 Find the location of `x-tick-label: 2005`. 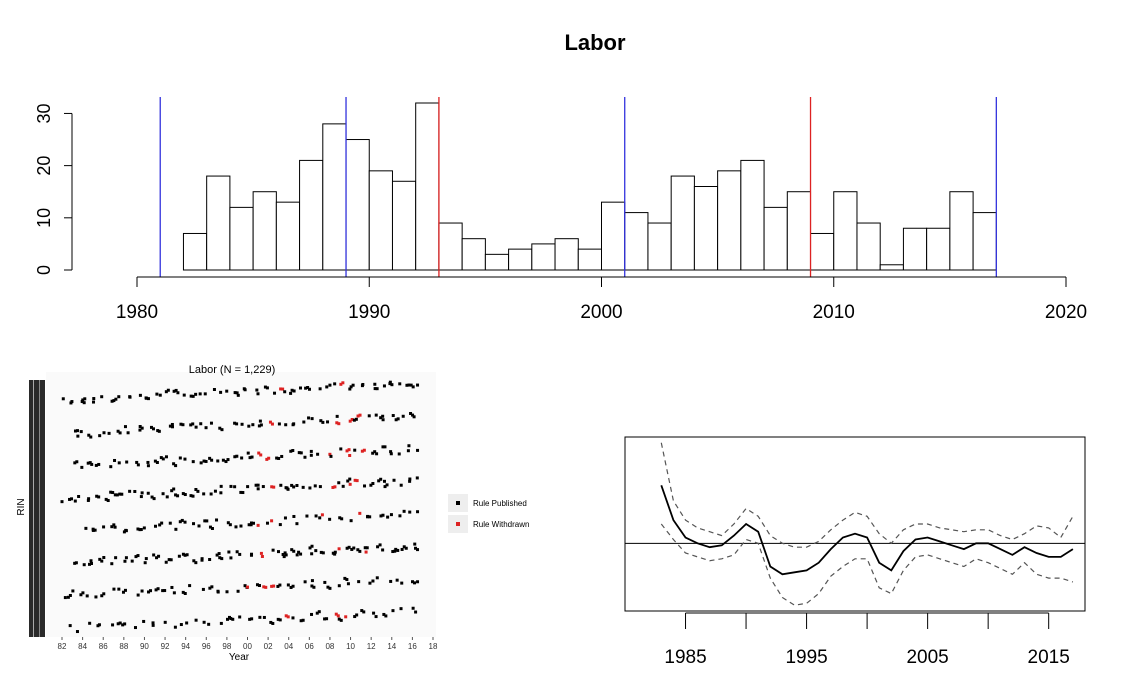

x-tick-label: 2005 is located at coordinates (927, 657).